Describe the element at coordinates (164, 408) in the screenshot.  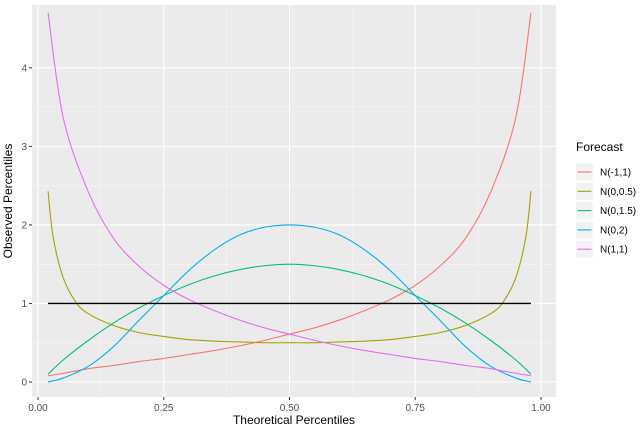
I see `x-tick-label: 0.25` at that location.